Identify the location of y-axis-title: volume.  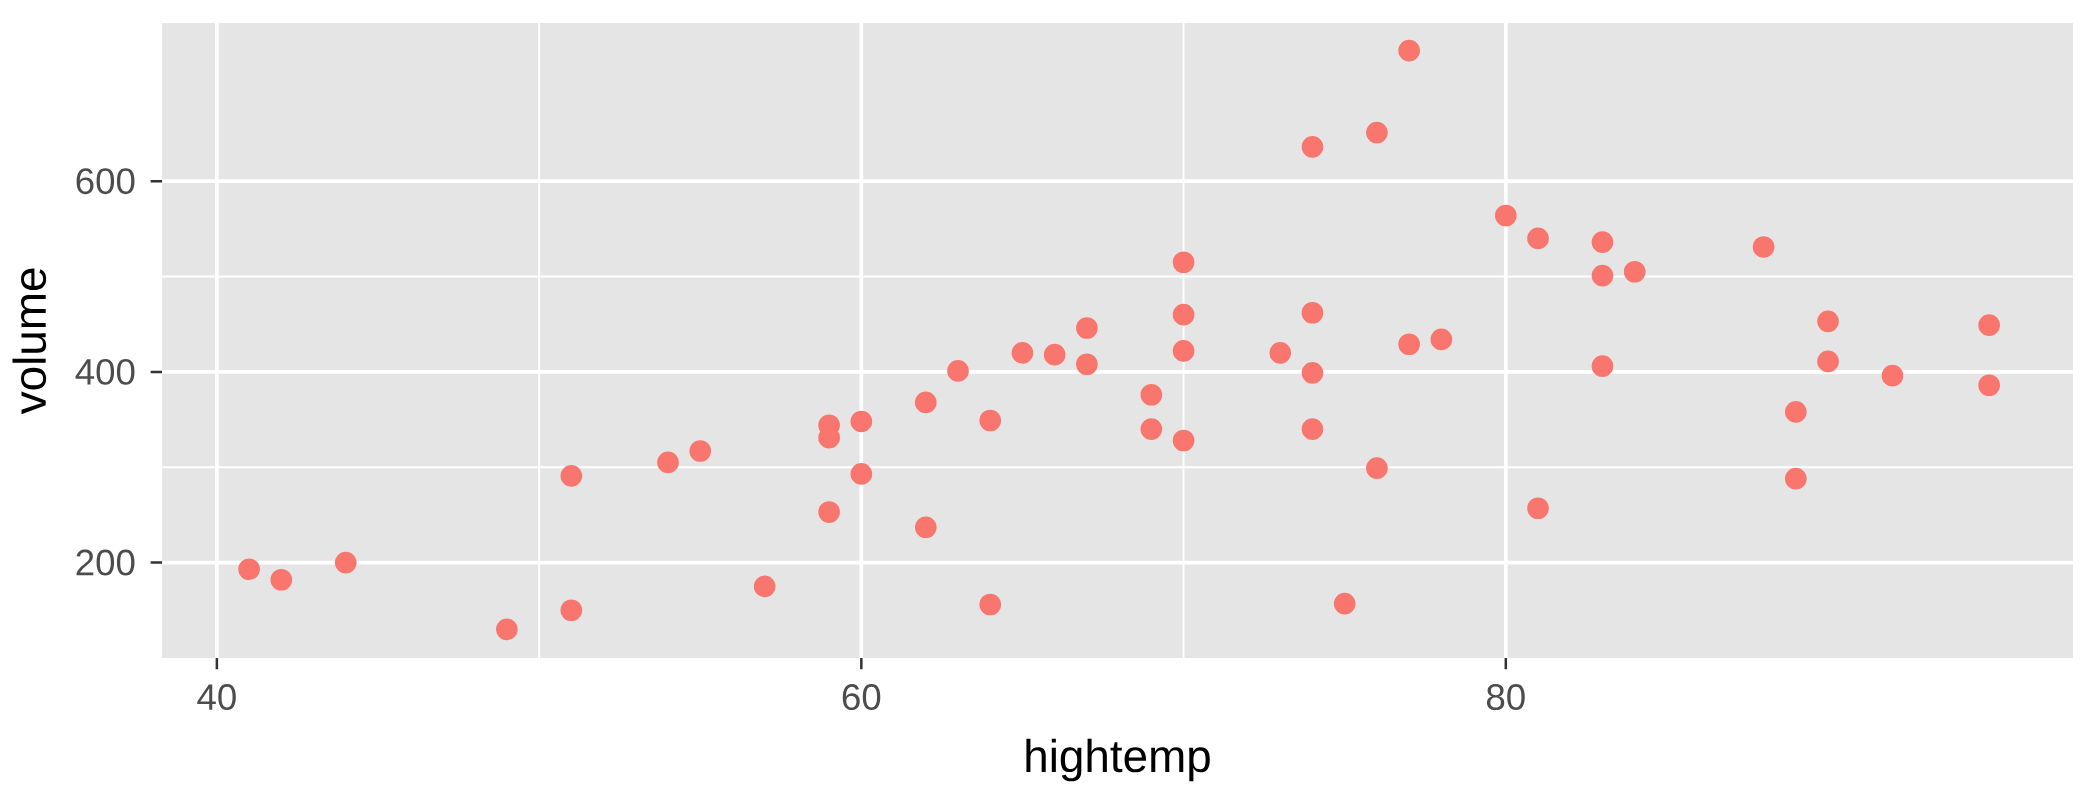
(29, 341).